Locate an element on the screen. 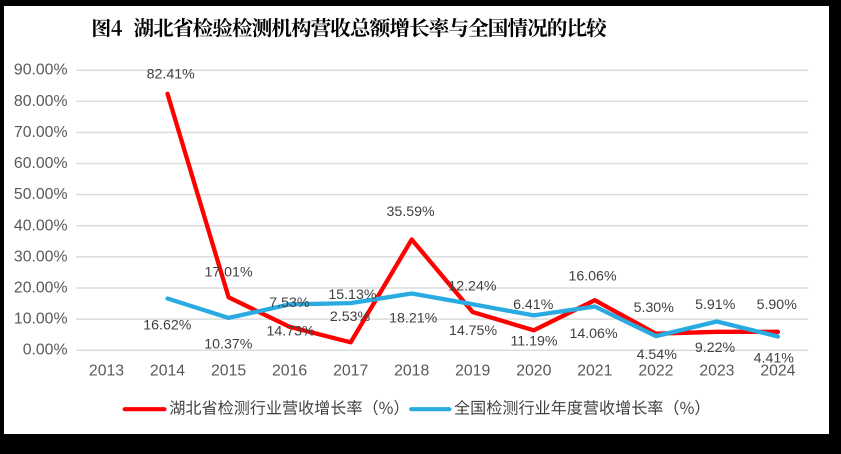  svg-text: 0.00% is located at coordinates (45, 350).